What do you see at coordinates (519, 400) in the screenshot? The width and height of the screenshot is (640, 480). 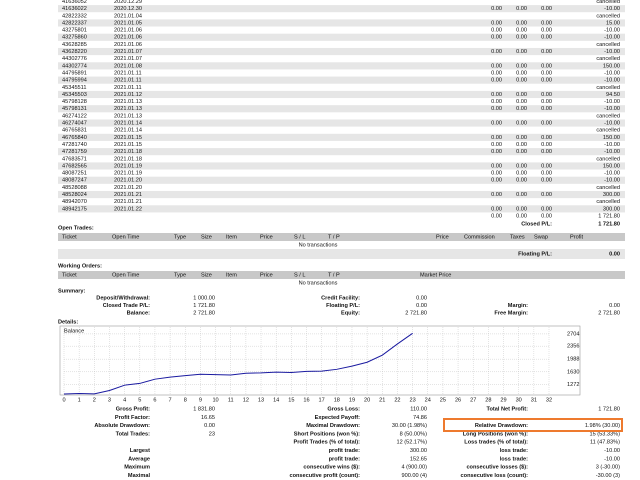 I see `x-tick-label: 30` at bounding box center [519, 400].